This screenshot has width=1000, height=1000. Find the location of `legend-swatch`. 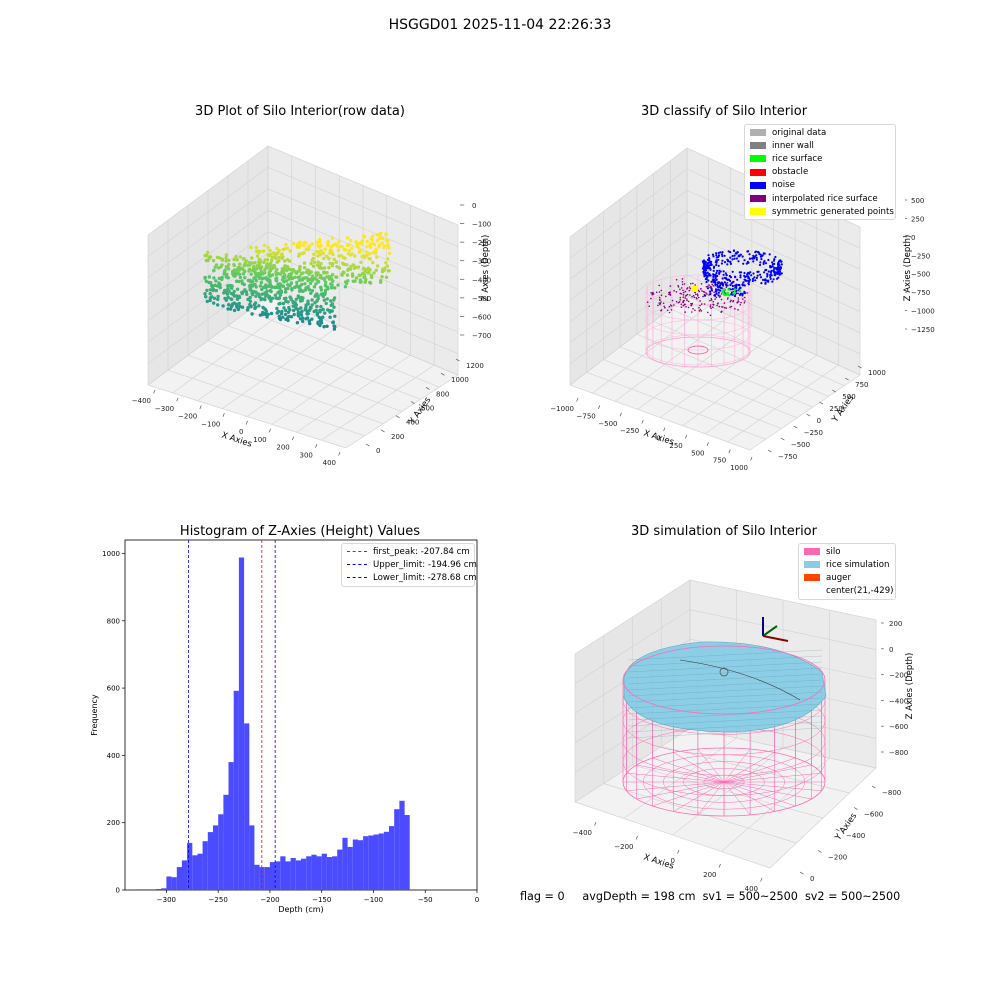

legend-swatch is located at coordinates (758, 172).